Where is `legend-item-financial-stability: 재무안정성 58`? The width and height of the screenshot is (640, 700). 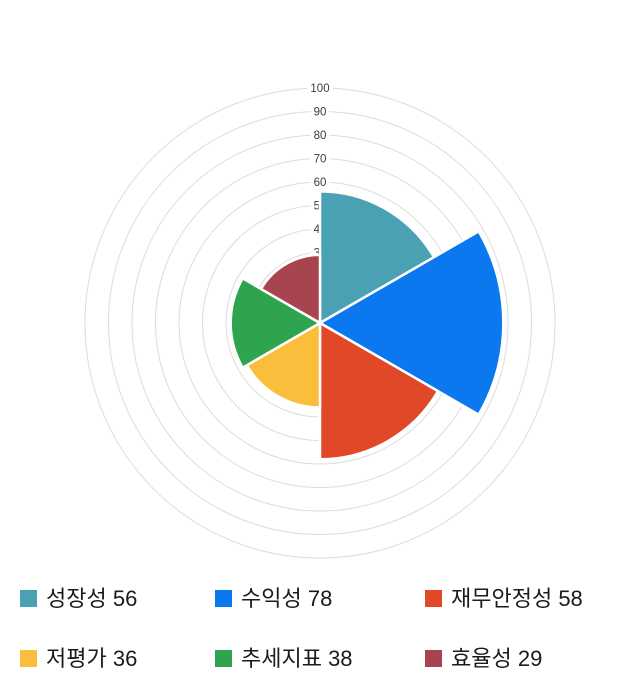
legend-item-financial-stability: 재무안정성 58 is located at coordinates (504, 598).